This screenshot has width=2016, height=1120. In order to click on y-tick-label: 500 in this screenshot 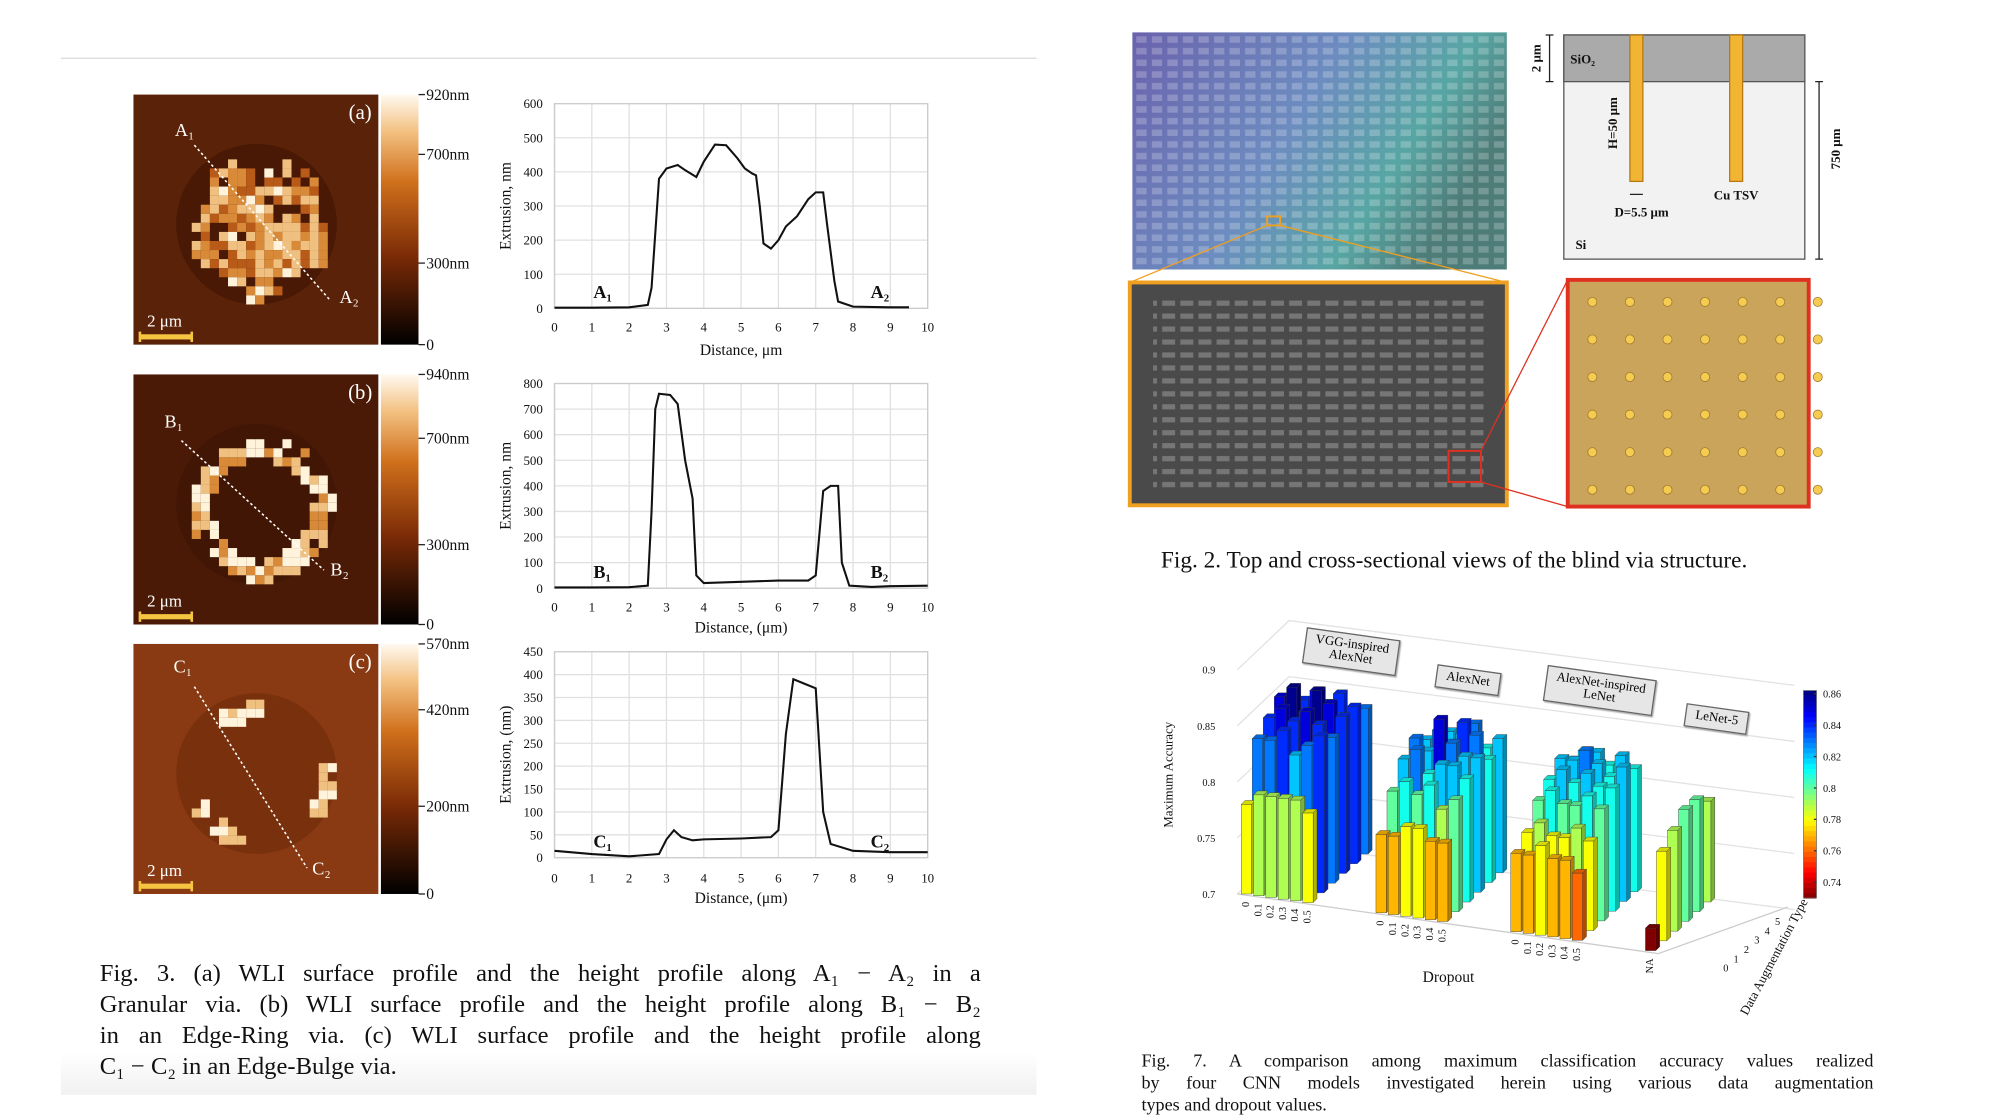, I will do `click(532, 460)`.